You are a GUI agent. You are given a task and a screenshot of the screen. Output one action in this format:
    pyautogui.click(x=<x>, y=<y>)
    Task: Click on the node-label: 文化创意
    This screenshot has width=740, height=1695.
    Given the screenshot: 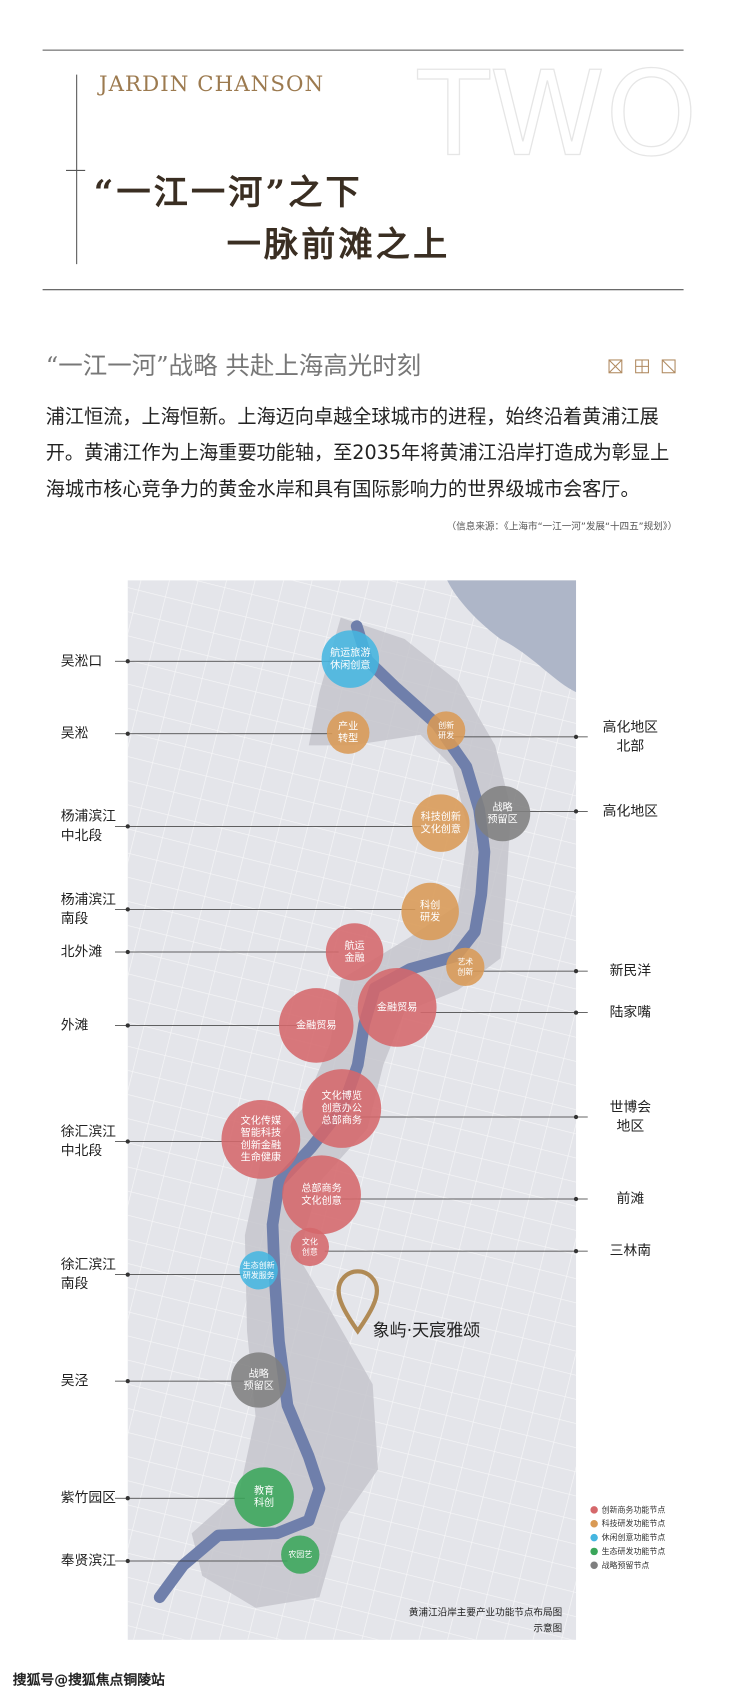 What is the action you would take?
    pyautogui.click(x=441, y=828)
    